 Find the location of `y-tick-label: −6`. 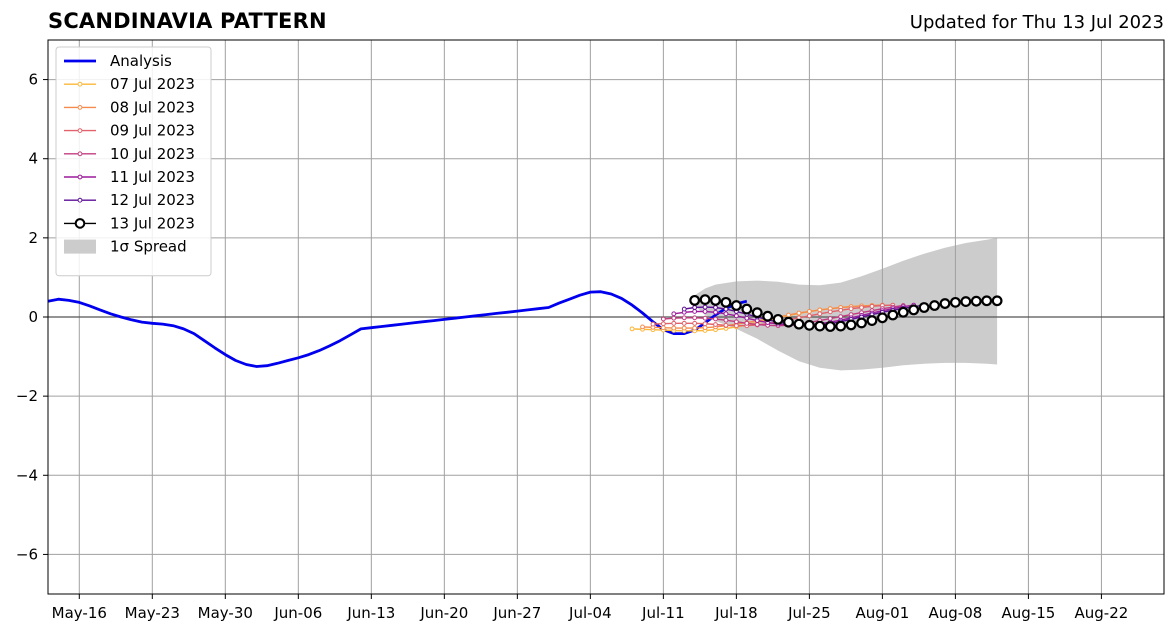

y-tick-label: −6 is located at coordinates (27, 554).